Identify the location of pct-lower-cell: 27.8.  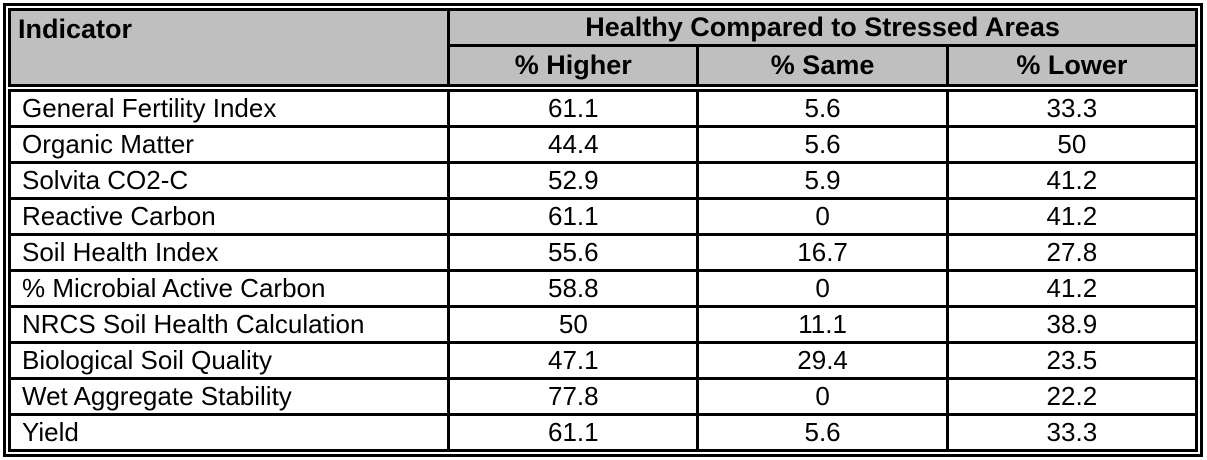
(1072, 253).